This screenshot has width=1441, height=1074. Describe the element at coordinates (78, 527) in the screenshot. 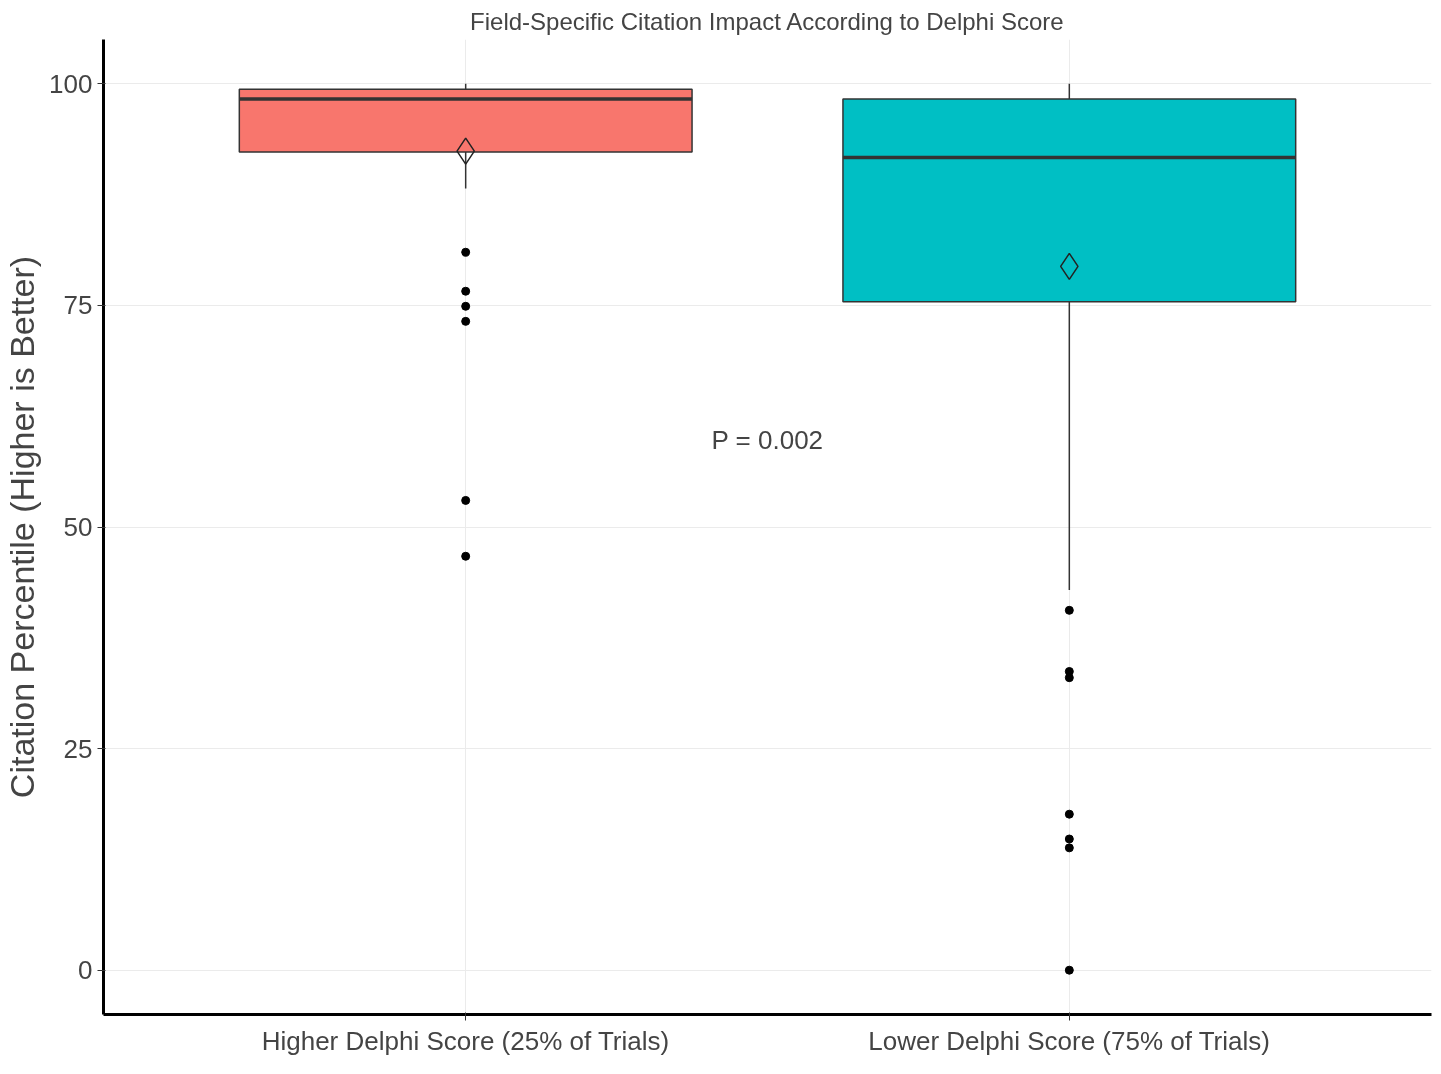

I see `y-tick-label: 50` at that location.